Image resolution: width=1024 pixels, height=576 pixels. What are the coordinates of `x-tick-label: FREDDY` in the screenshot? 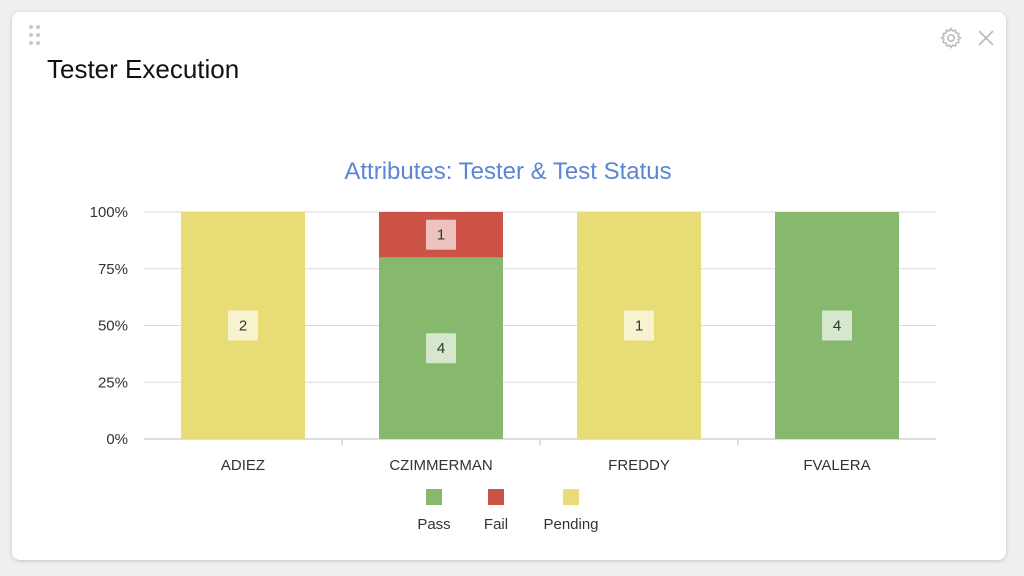 It's located at (639, 465).